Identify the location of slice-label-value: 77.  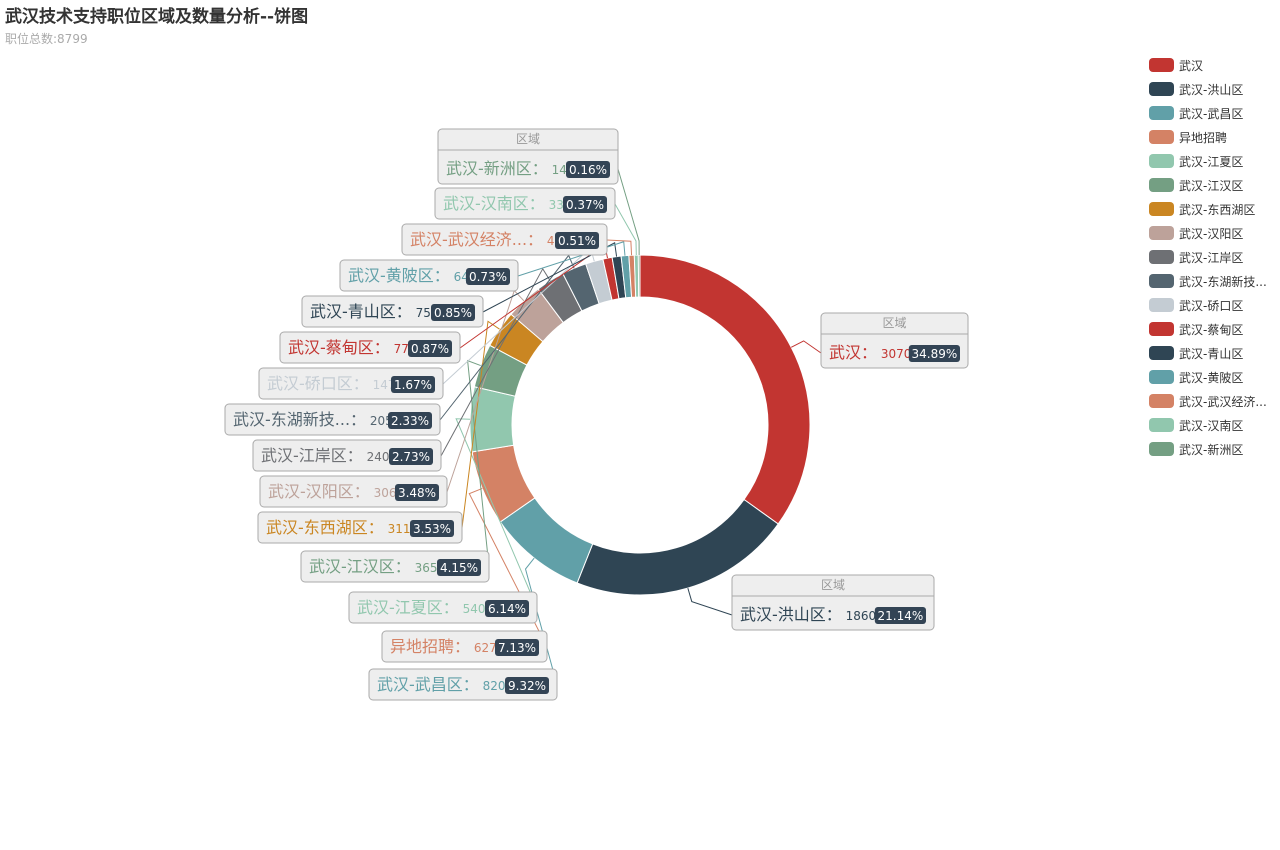
(399, 349).